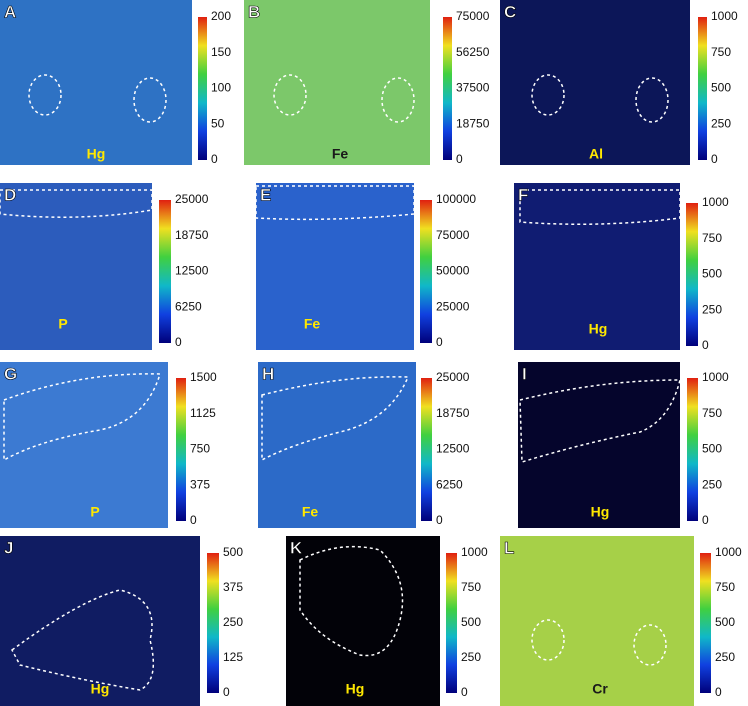  What do you see at coordinates (221, 88) in the screenshot?
I see `colorbar-tick-label: 100` at bounding box center [221, 88].